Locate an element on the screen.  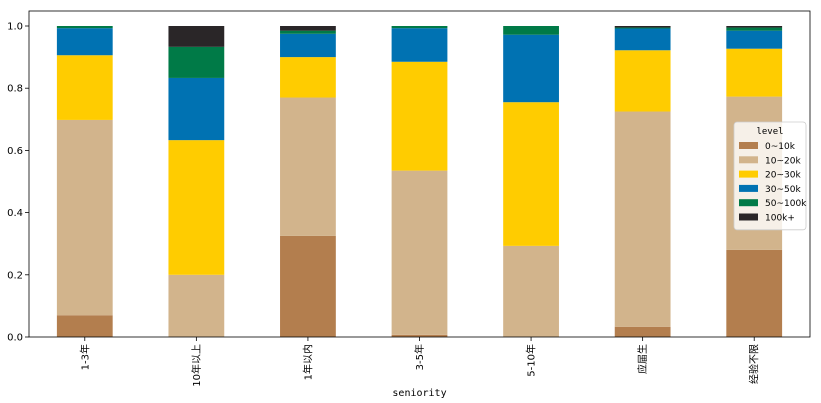
x-axis: 1-3年 10年以上 1年以内 3-5年 5-10年 应届生 经验不限 is located at coordinates (419, 362).